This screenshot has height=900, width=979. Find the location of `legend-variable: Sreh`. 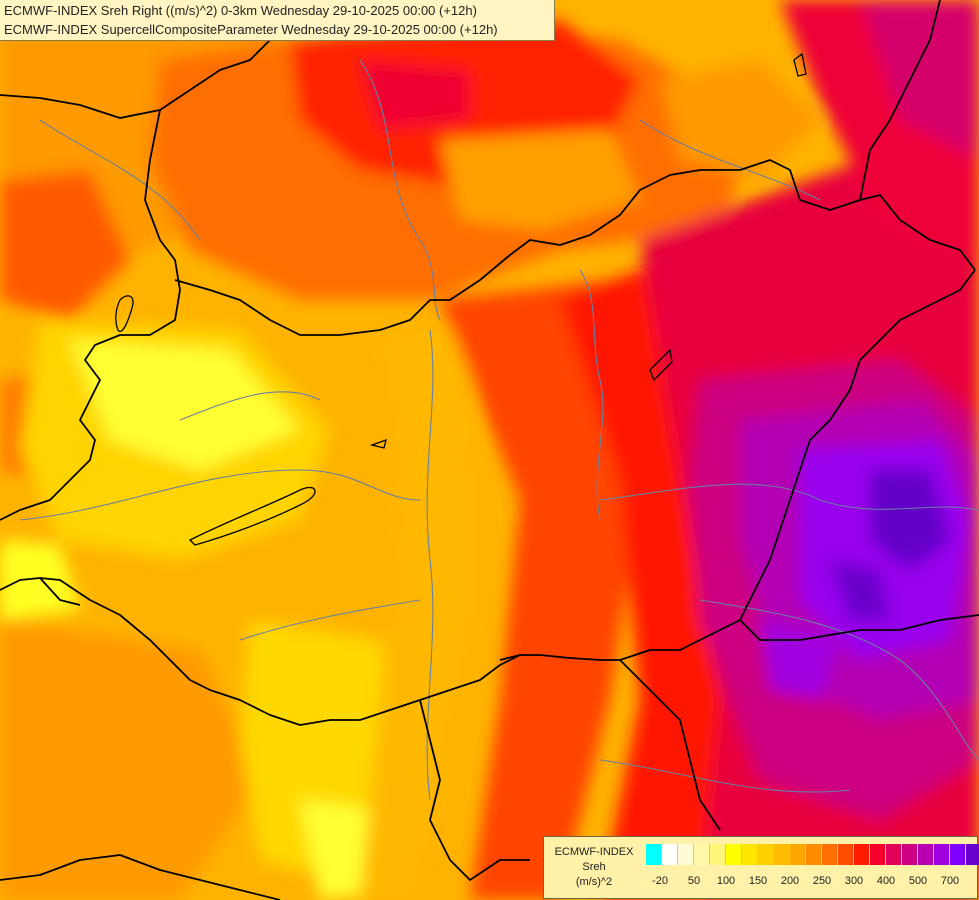

legend-variable: Sreh is located at coordinates (594, 867).